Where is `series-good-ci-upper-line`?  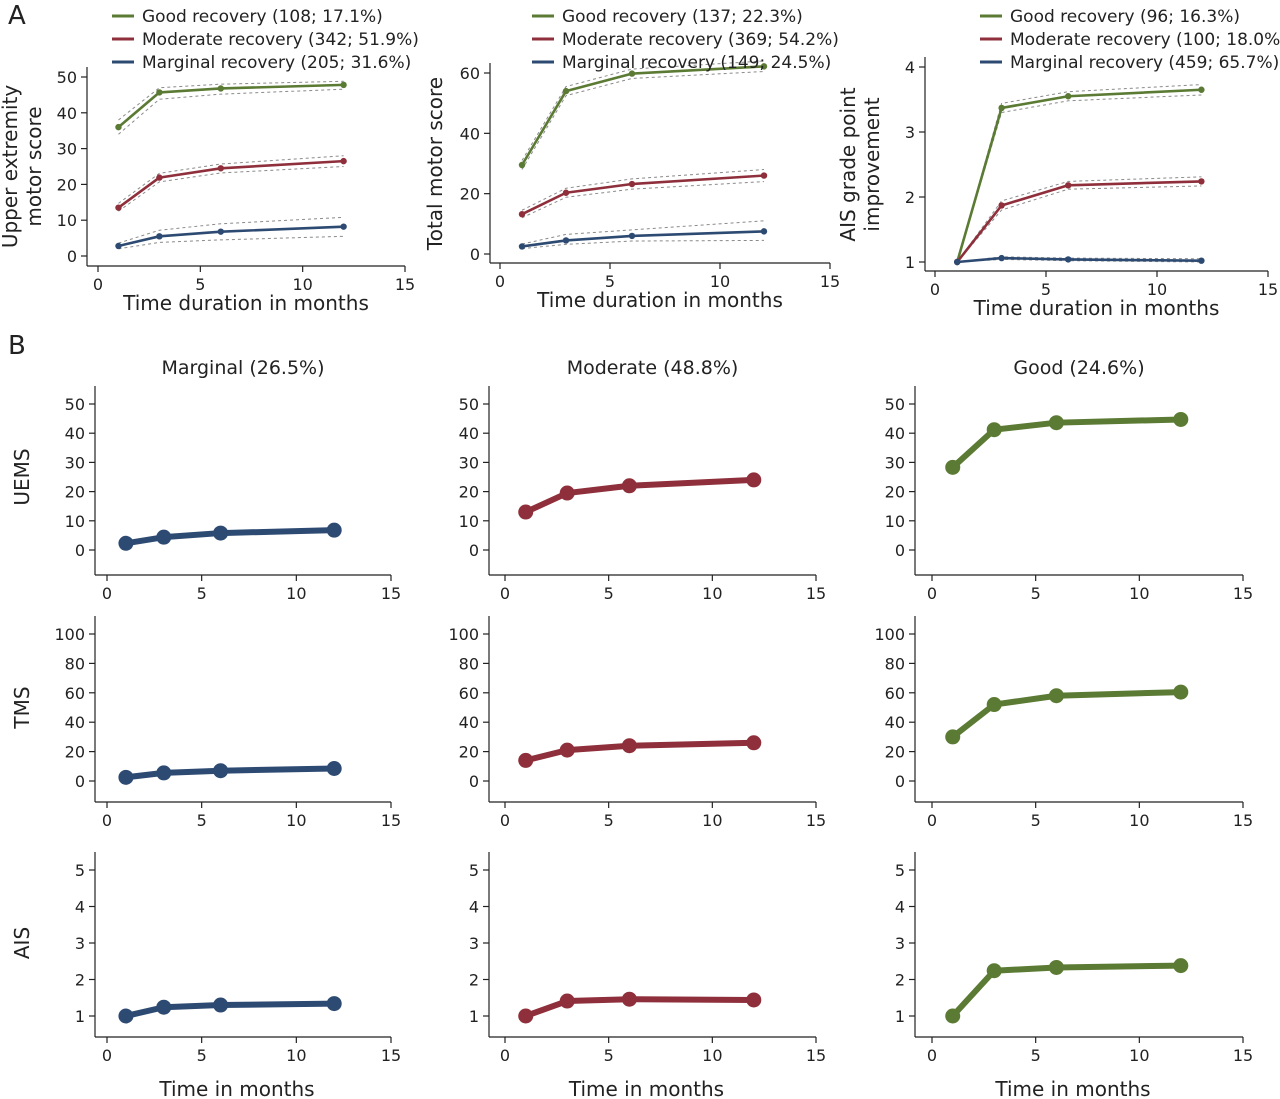
series-good-ci-upper-line is located at coordinates (231, 100).